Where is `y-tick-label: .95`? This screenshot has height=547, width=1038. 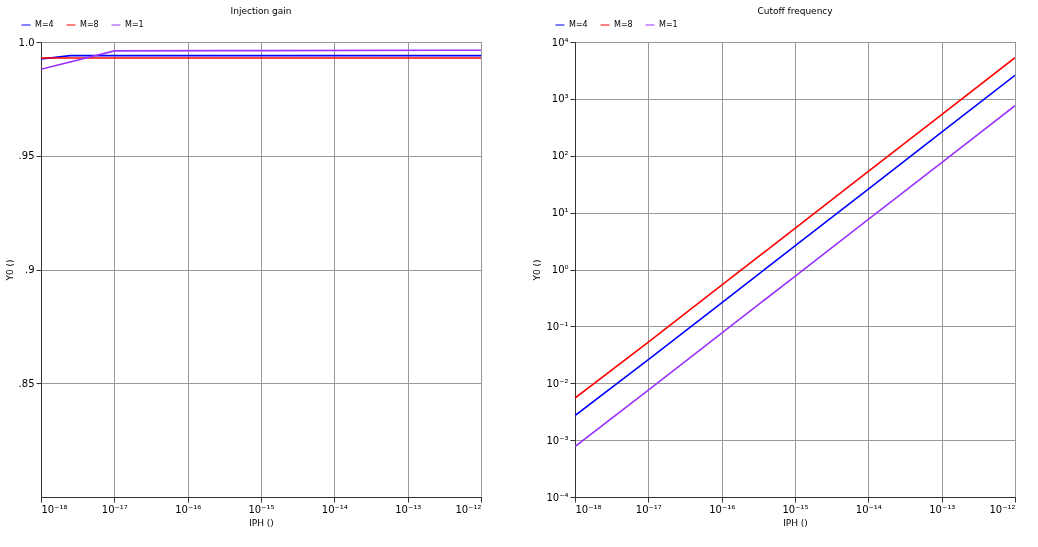 y-tick-label: .95 is located at coordinates (26, 156).